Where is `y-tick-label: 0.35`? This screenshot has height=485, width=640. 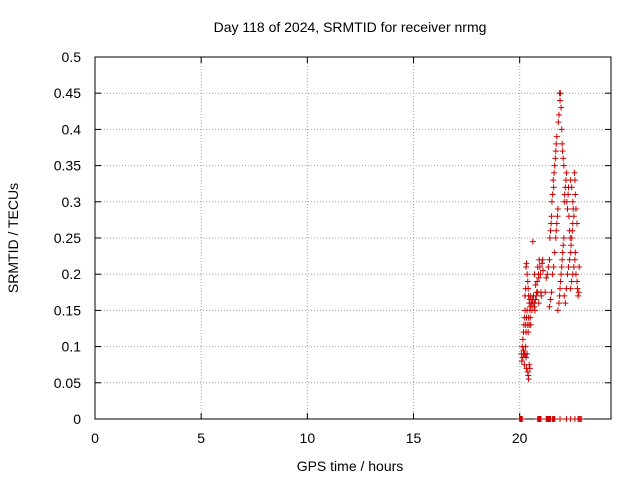 y-tick-label: 0.35 is located at coordinates (67, 166).